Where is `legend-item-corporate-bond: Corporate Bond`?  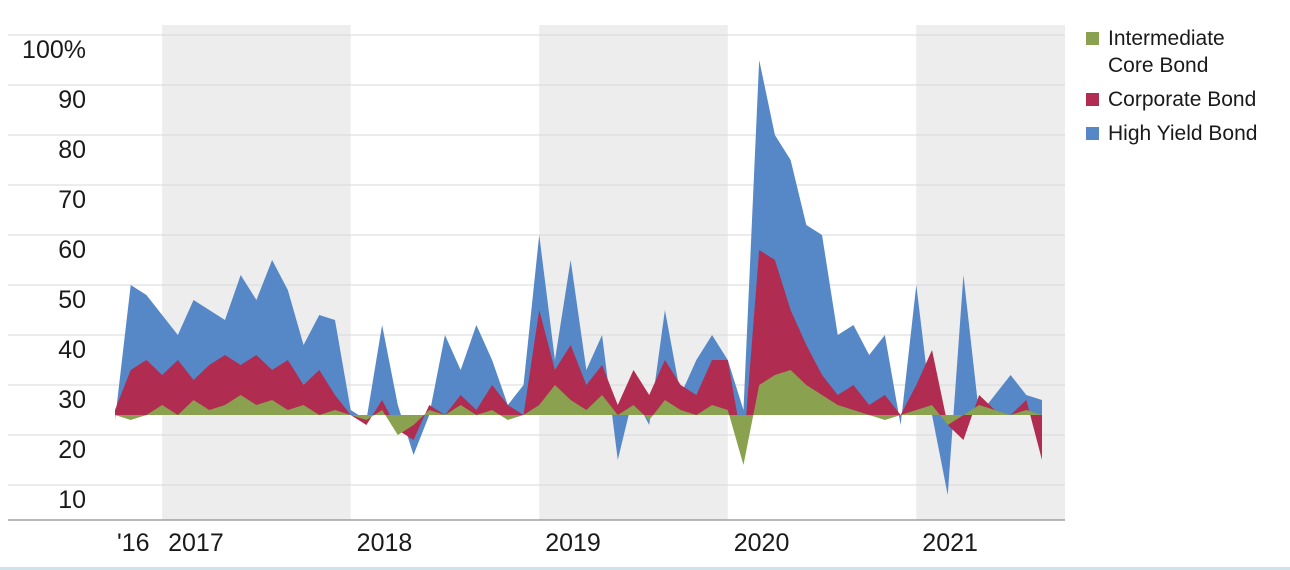 legend-item-corporate-bond: Corporate Bond is located at coordinates (1186, 100).